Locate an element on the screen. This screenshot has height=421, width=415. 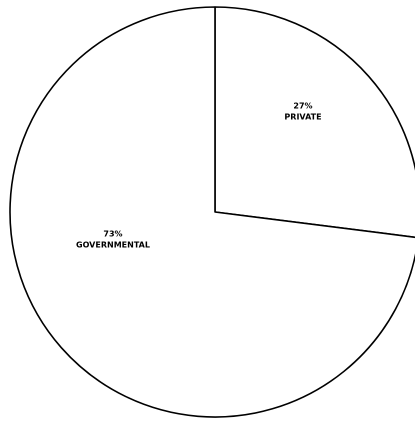
slice-label: PRIVATE is located at coordinates (302, 117).